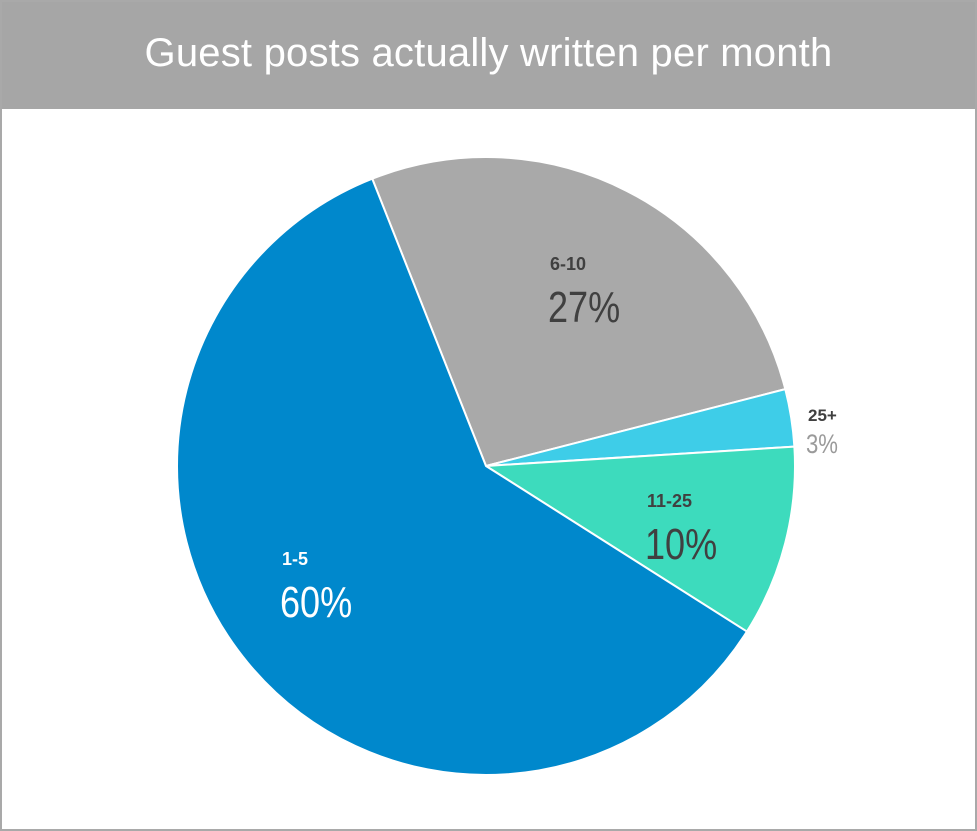 The height and width of the screenshot is (831, 977). What do you see at coordinates (669, 501) in the screenshot?
I see `slice-category-label: 11-25` at bounding box center [669, 501].